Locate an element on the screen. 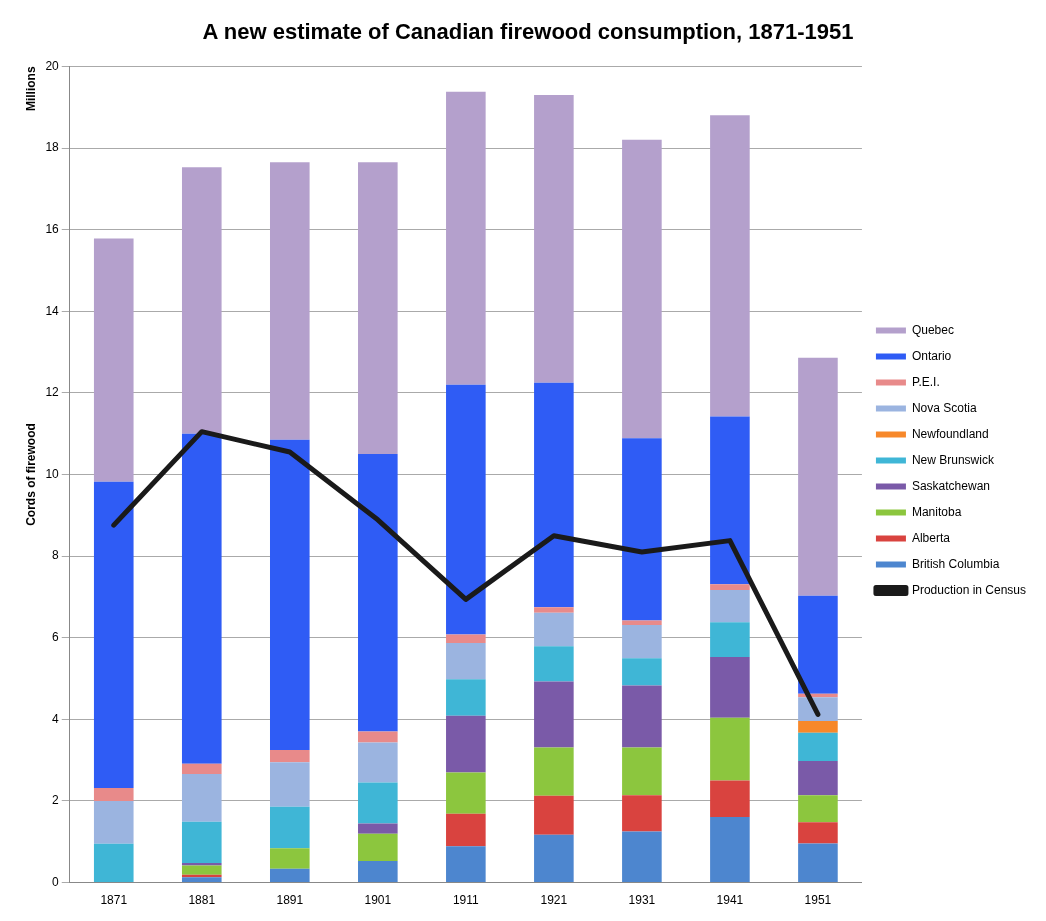 The image size is (1046, 921). legend-label: New Brunswick is located at coordinates (953, 459).